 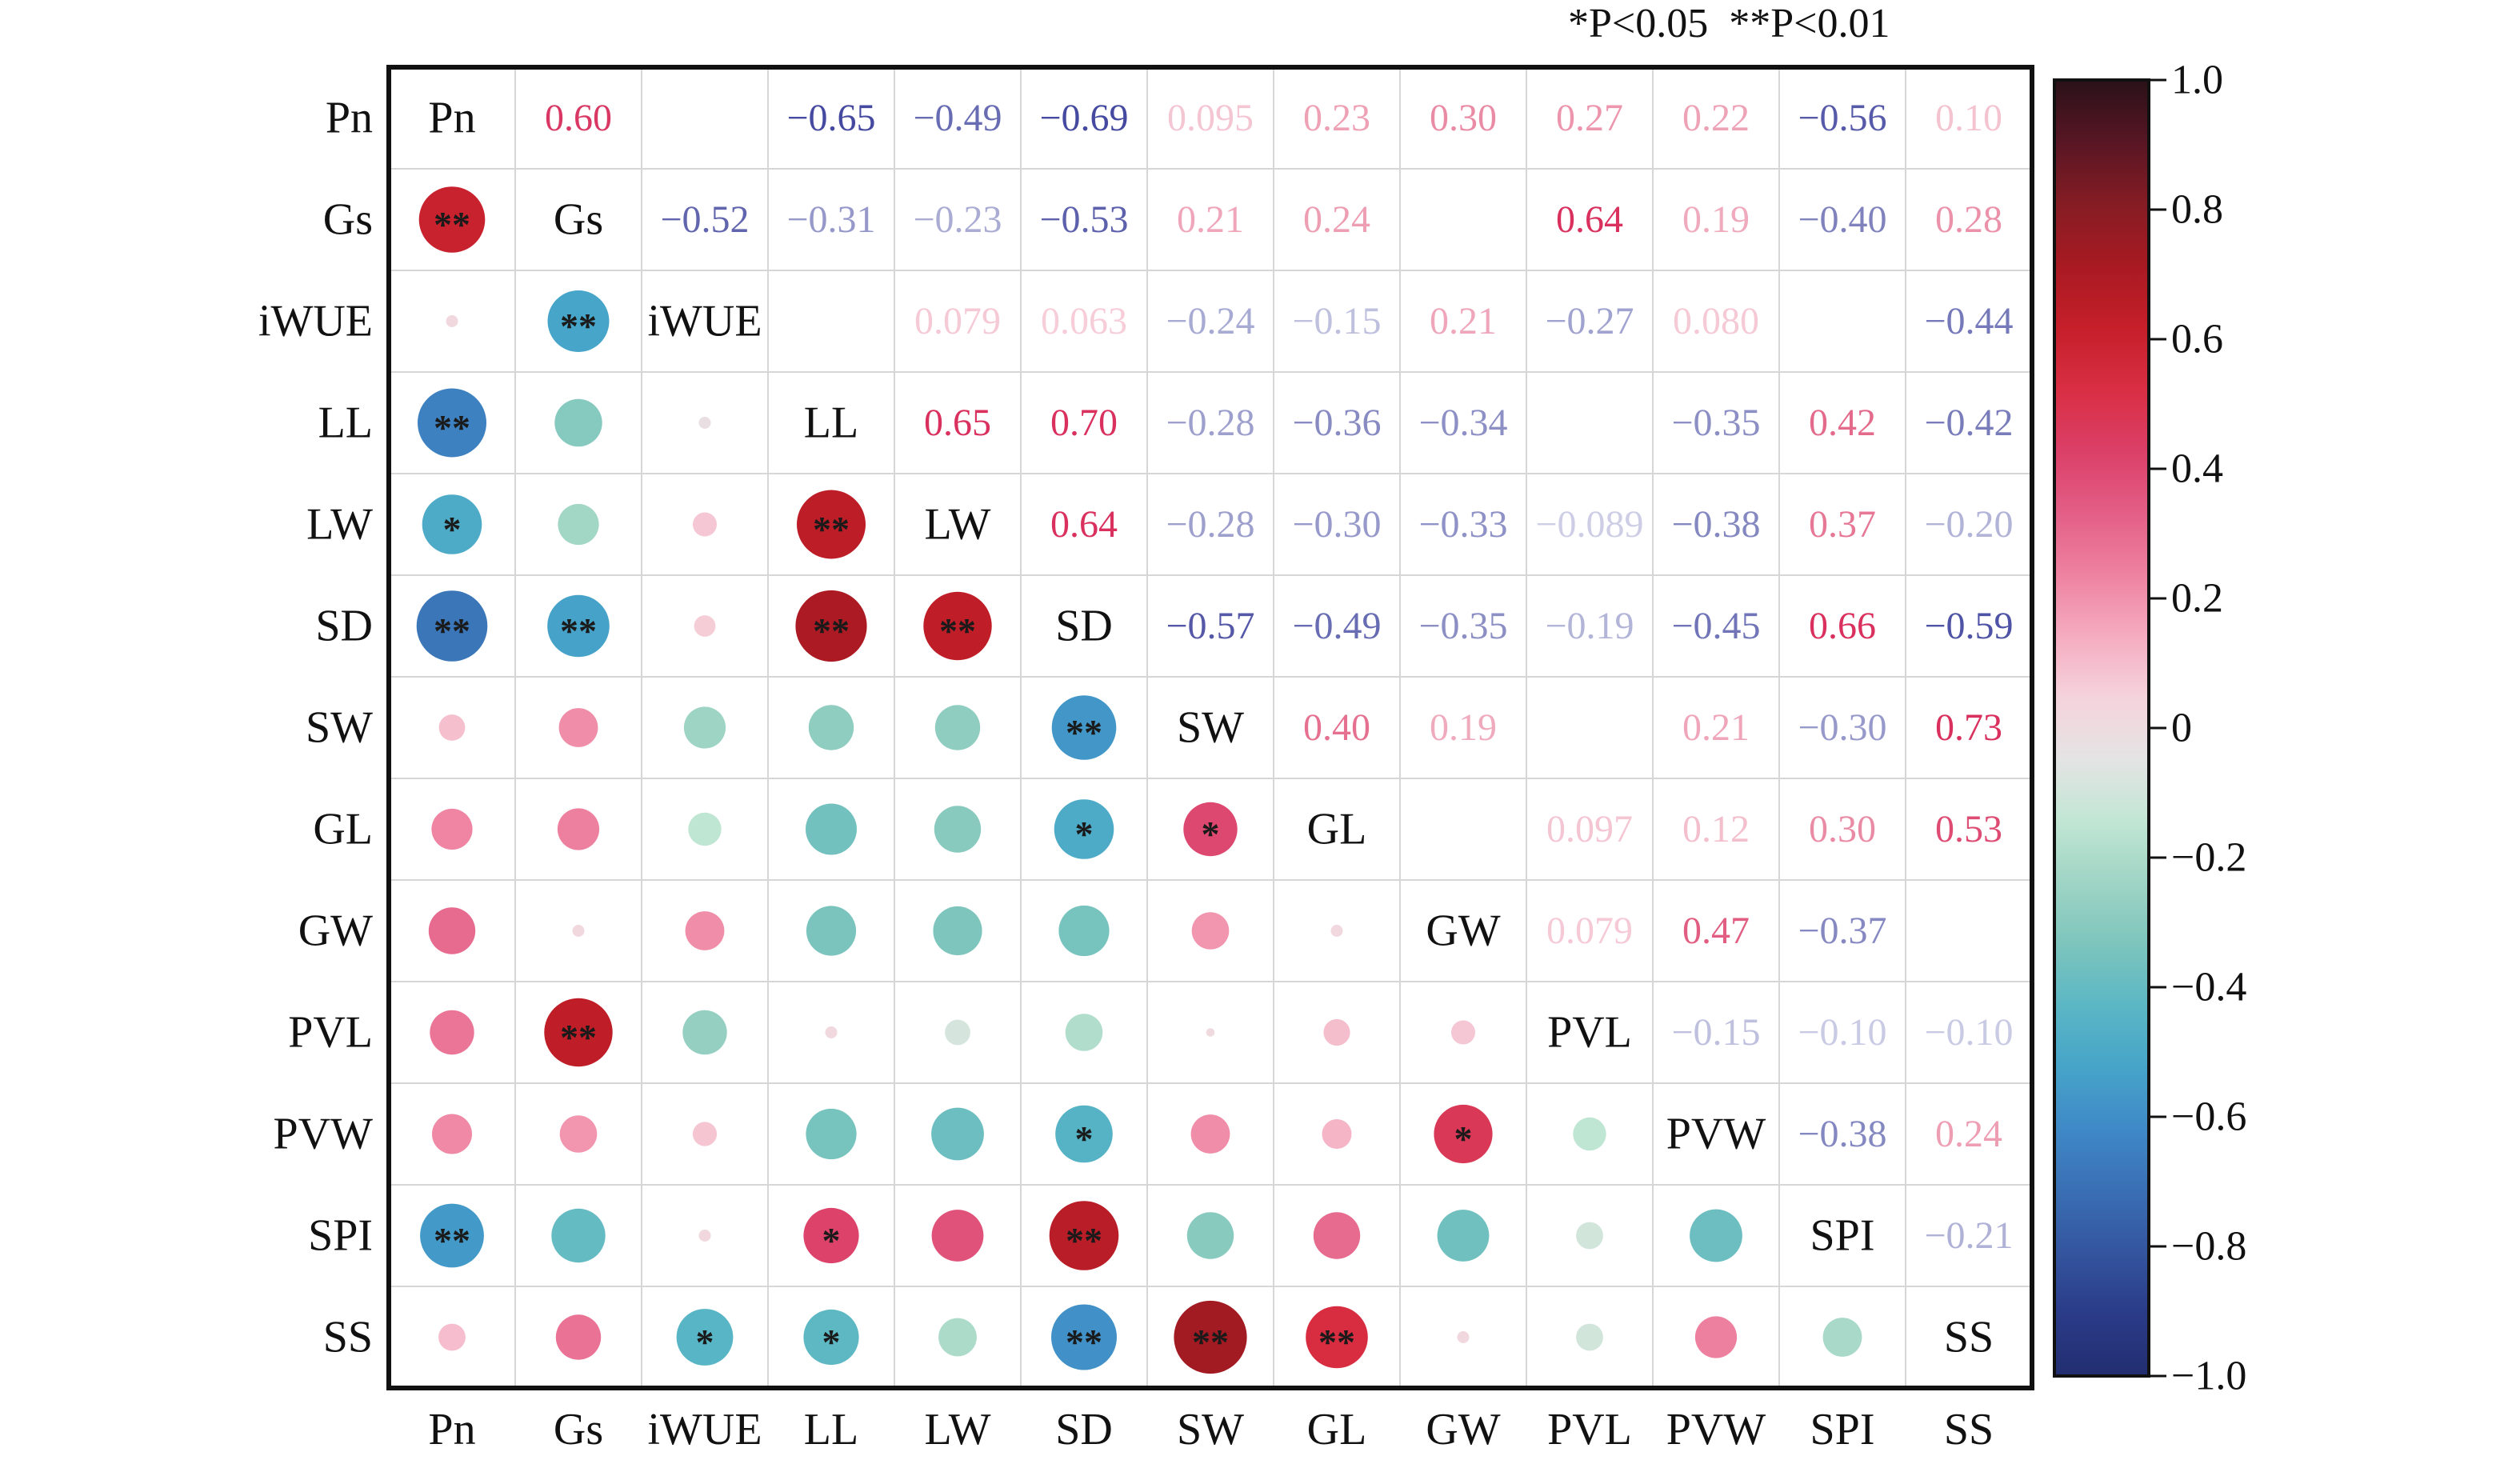 What do you see at coordinates (2208, 1247) in the screenshot?
I see `colorbar-tick-label: −0.8` at bounding box center [2208, 1247].